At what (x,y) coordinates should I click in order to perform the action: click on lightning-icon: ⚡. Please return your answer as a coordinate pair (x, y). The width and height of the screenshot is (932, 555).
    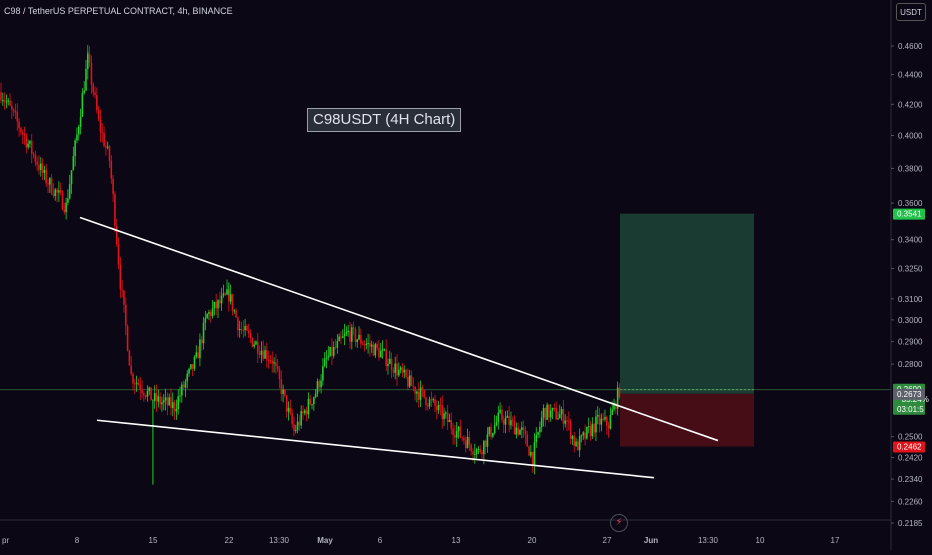
    Looking at the image, I should click on (619, 523).